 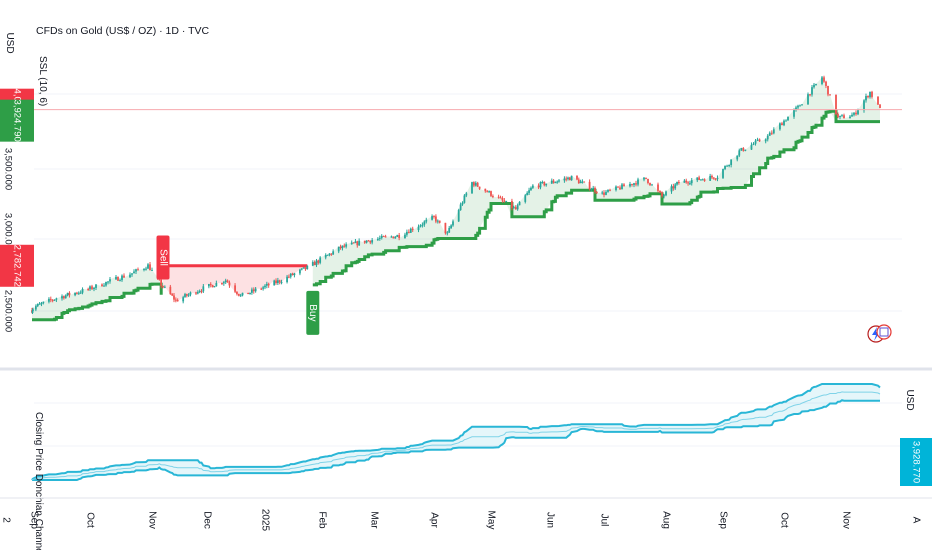 I want to click on signal-sell-badge, so click(x=163, y=257).